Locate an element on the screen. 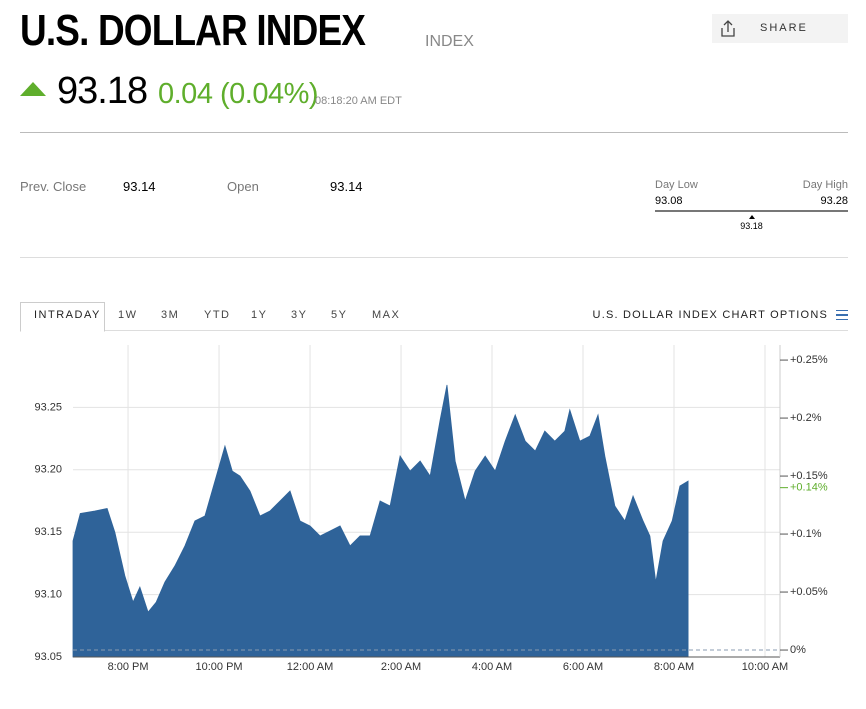 This screenshot has width=866, height=709. open-label: Open is located at coordinates (243, 186).